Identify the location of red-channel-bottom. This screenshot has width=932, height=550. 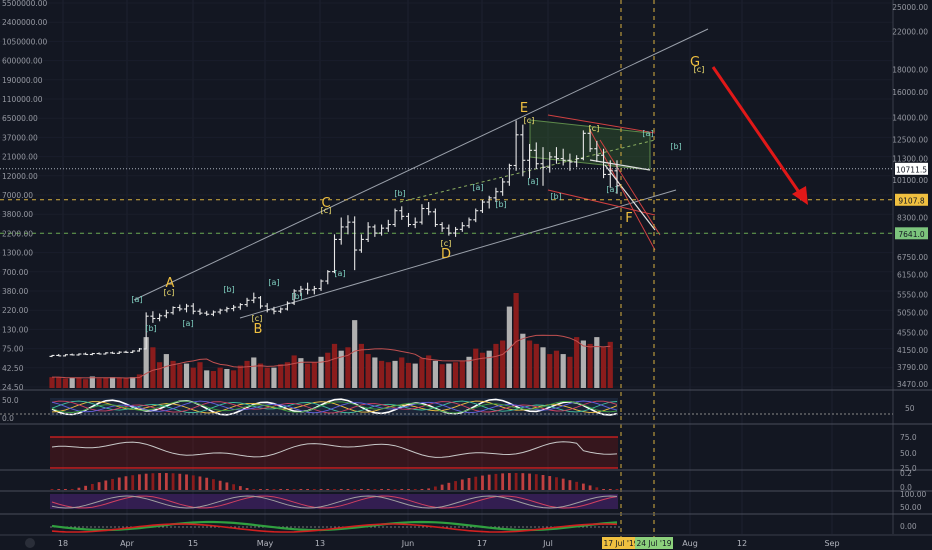
(601, 202).